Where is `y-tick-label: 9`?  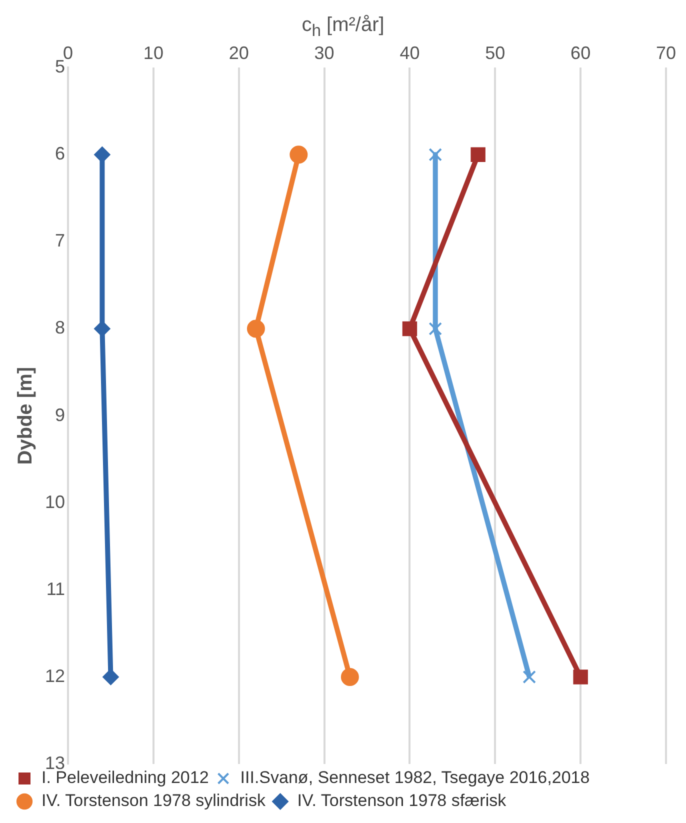 y-tick-label: 9 is located at coordinates (60, 414).